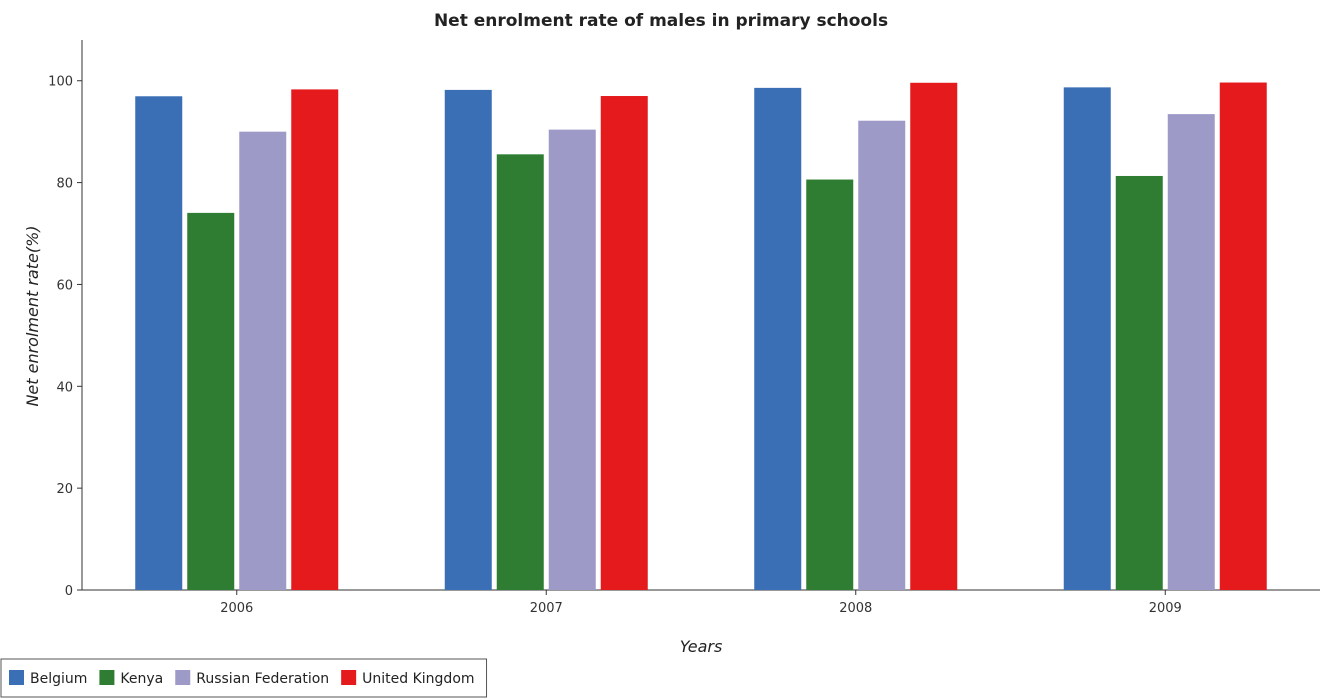 This screenshot has height=700, width=1322. Describe the element at coordinates (701, 646) in the screenshot. I see `x-axis-label: Years` at that location.